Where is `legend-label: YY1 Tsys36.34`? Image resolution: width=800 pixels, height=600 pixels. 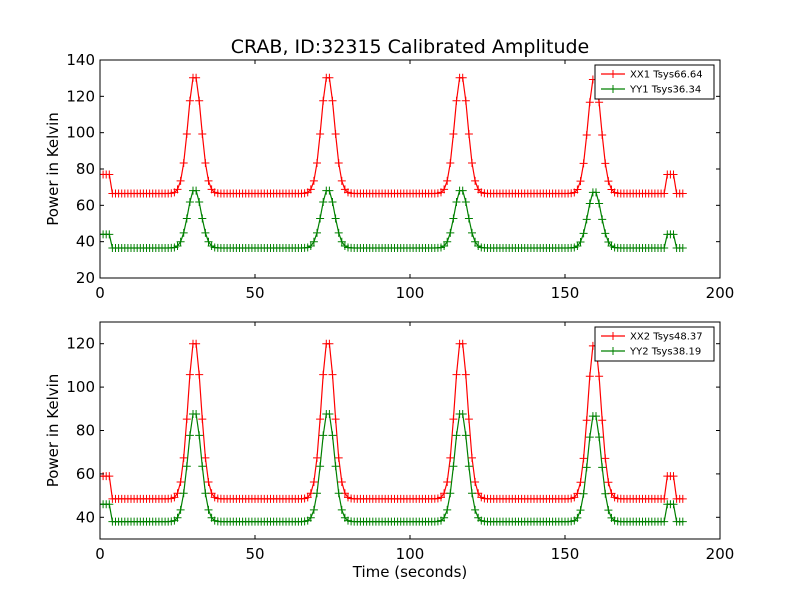 legend-label: YY1 Tsys36.34 is located at coordinates (665, 90).